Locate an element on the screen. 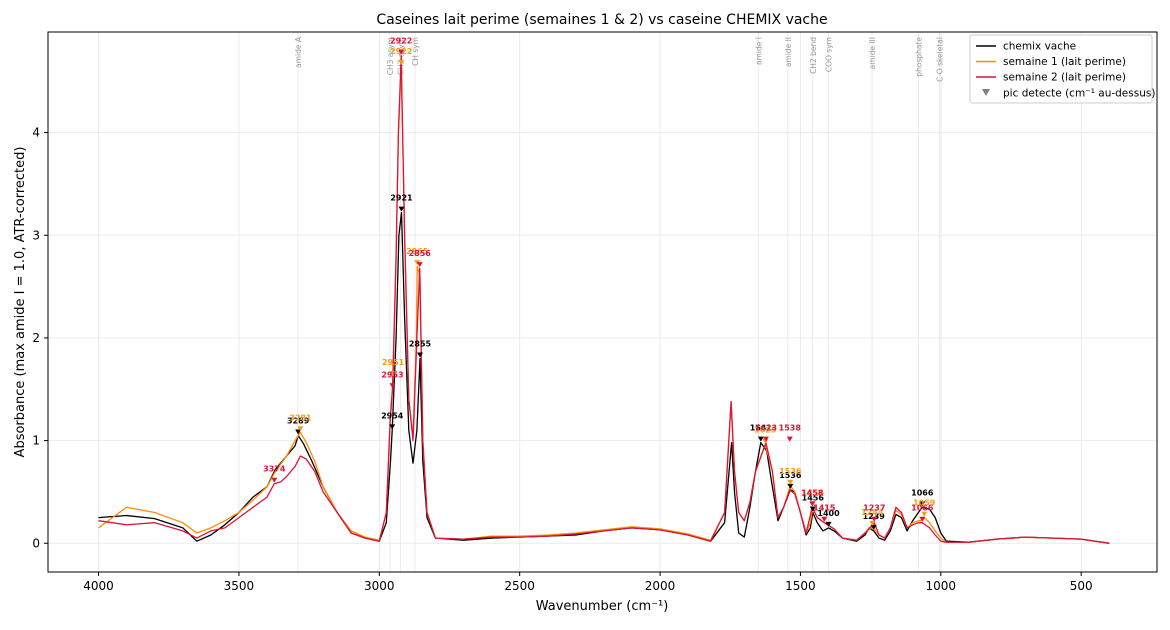 This screenshot has height=630, width=1170. band-label: CH2 bend is located at coordinates (813, 55).